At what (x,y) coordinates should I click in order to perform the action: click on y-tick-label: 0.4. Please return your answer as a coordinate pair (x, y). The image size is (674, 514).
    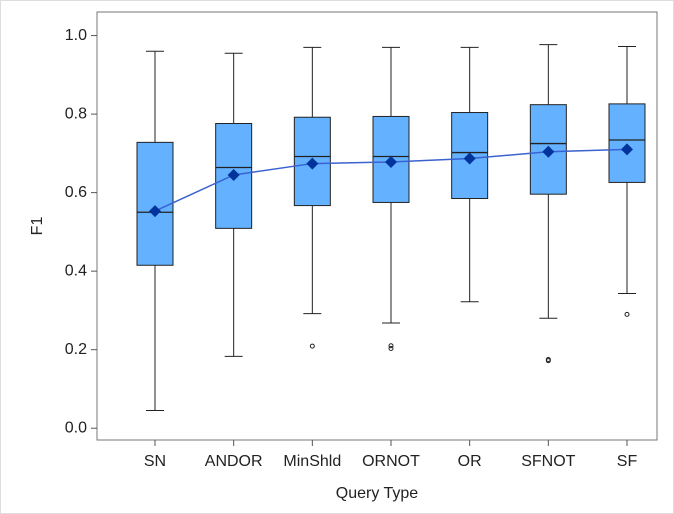
    Looking at the image, I should click on (76, 270).